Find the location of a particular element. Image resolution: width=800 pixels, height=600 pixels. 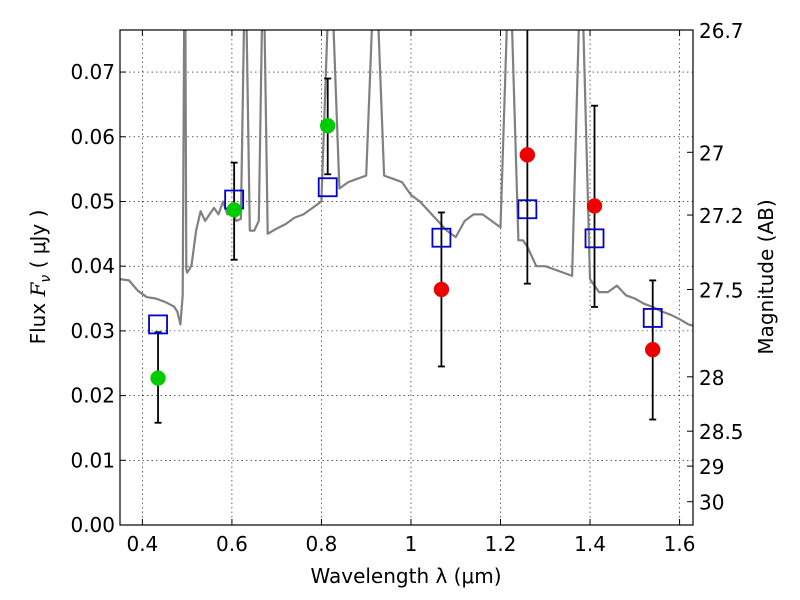

y-axis-label: Flux Fν ( μJy ) is located at coordinates (40, 277).